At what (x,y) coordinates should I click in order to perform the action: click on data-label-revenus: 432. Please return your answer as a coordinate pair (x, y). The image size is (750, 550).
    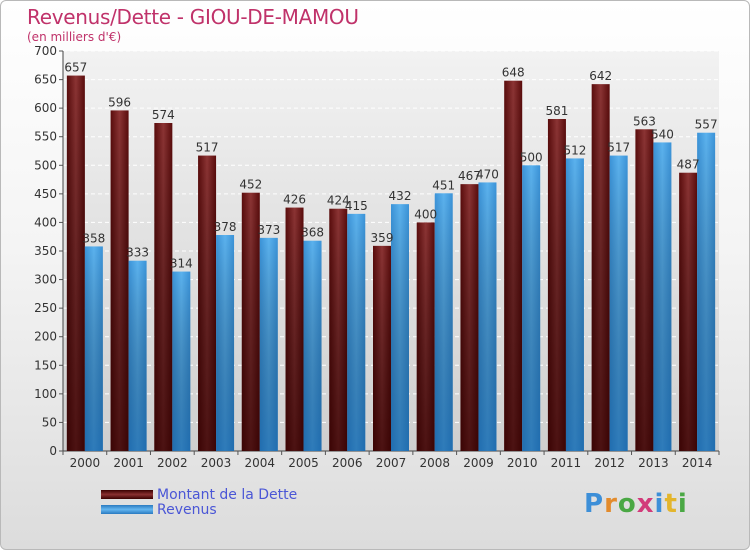
    Looking at the image, I should click on (400, 196).